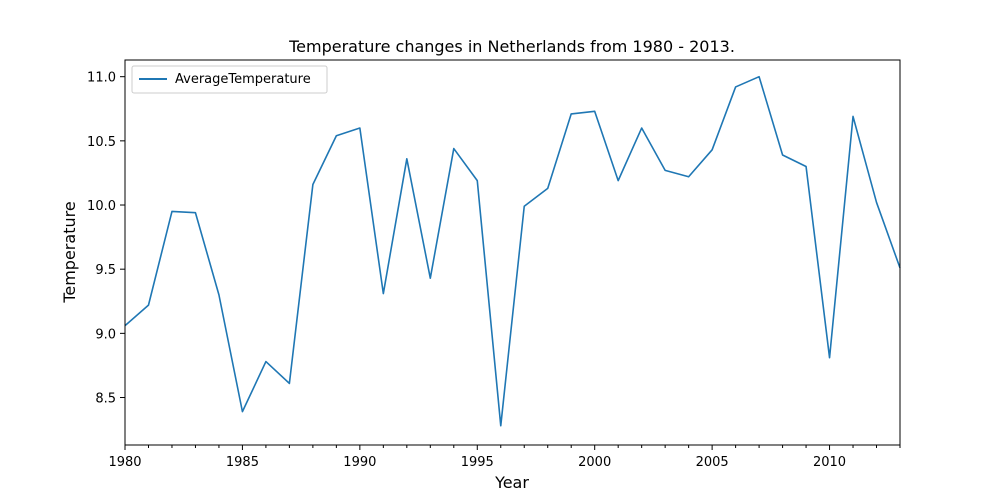 The width and height of the screenshot is (1000, 500). Describe the element at coordinates (124, 462) in the screenshot. I see `x-tick-label: 1980` at that location.